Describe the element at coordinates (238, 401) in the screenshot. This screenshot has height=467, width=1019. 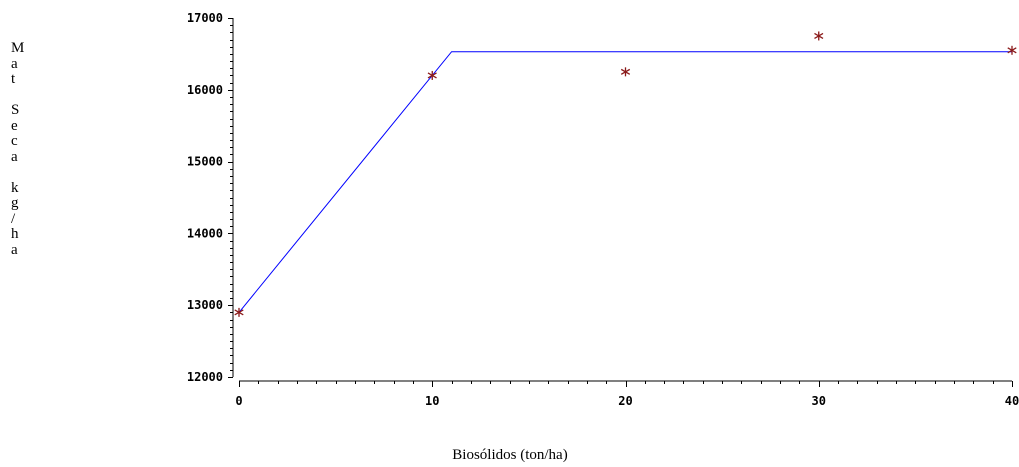
I see `x-tick-label: 0` at that location.